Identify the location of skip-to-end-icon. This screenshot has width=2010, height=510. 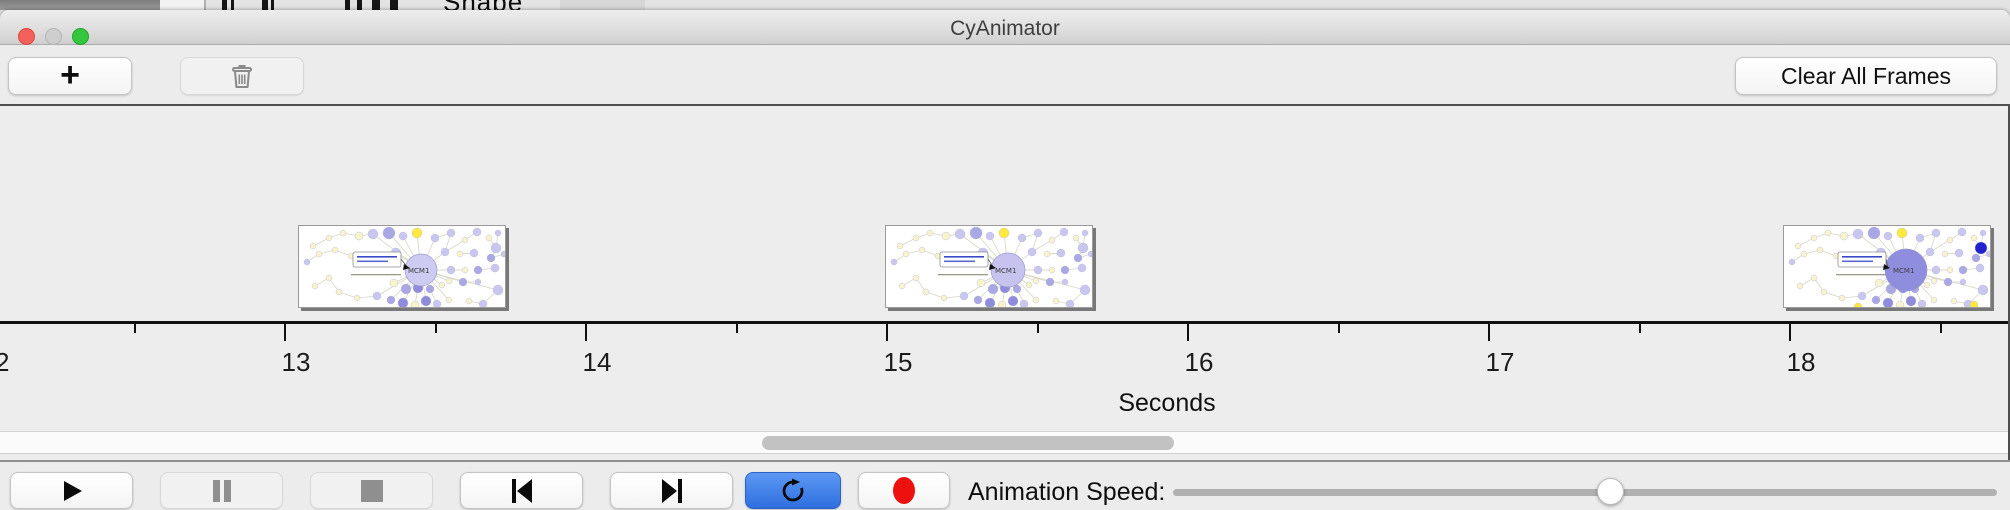
(671, 490).